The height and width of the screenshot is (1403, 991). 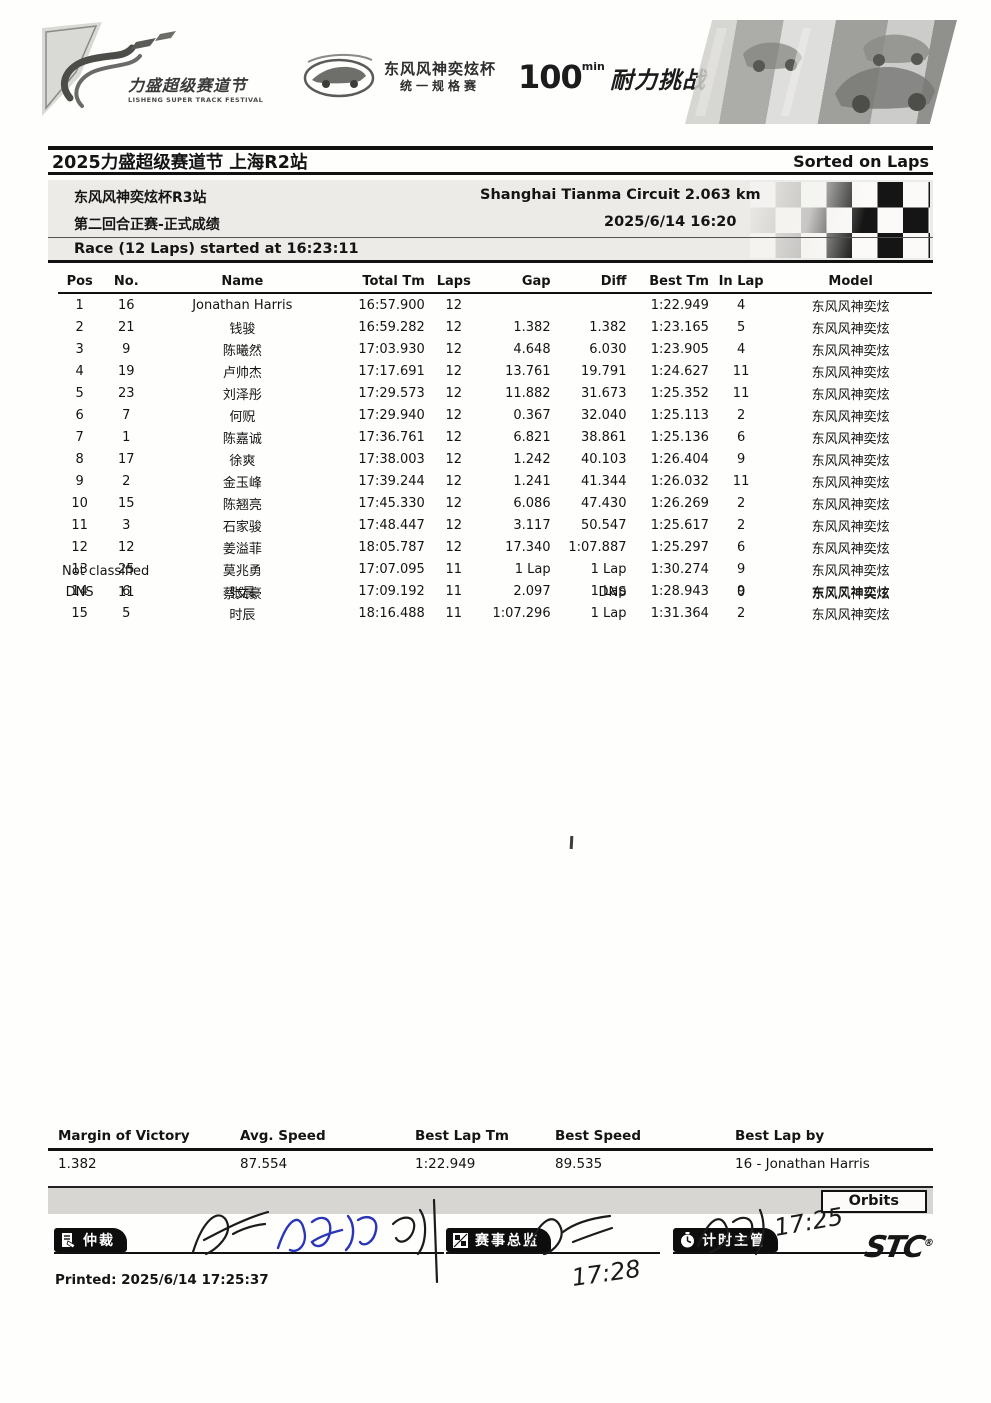 I want to click on result-cell: 1:25.297, so click(x=679, y=547).